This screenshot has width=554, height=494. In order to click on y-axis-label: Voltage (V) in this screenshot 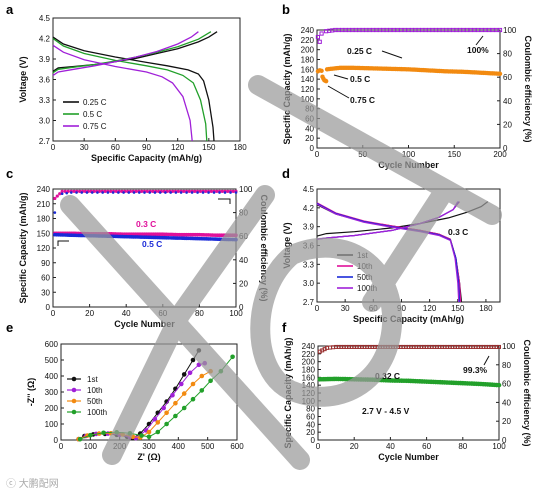, I will do `click(287, 245)`.